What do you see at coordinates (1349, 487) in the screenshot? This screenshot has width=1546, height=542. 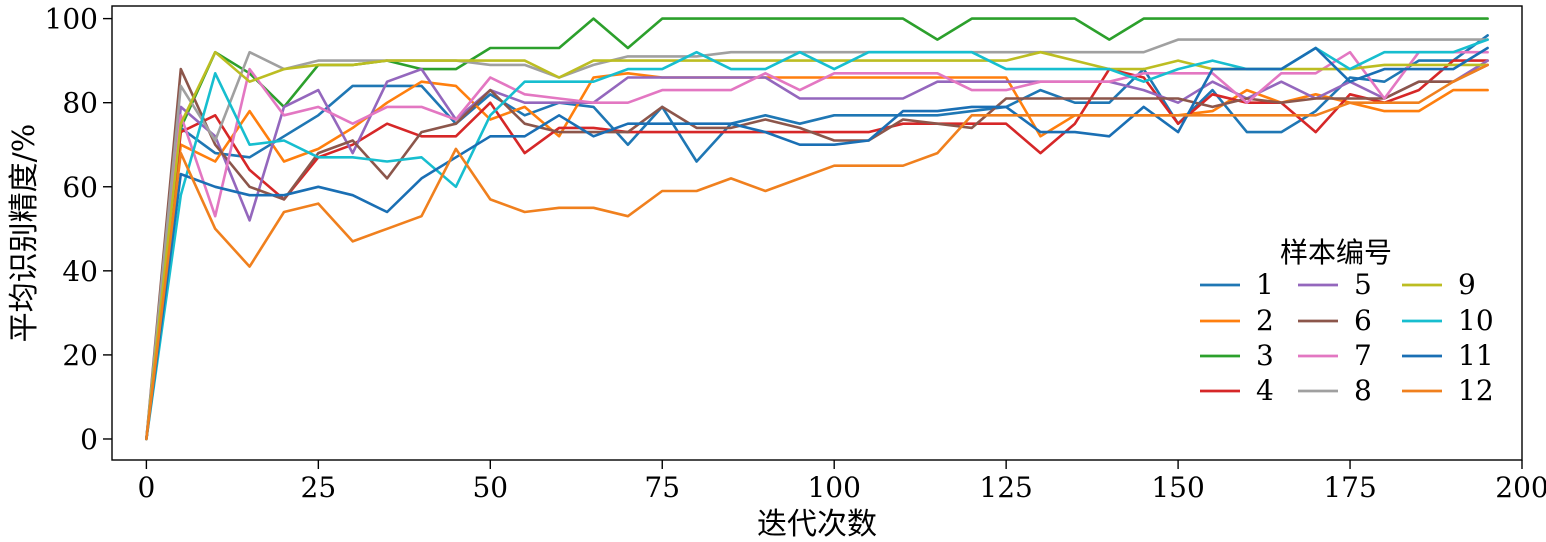 I see `x-tick-label: 175` at bounding box center [1349, 487].